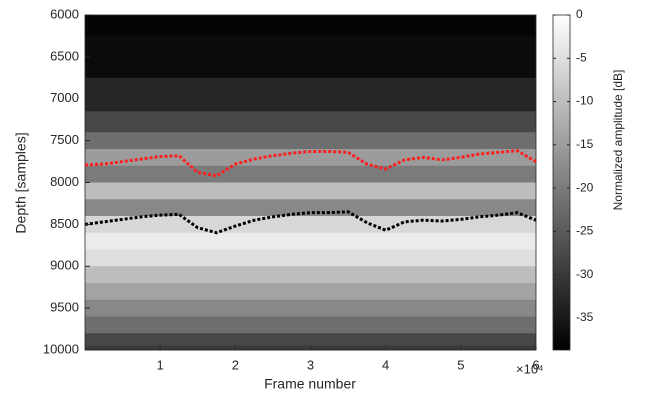 The width and height of the screenshot is (645, 402). I want to click on colorbar-tick-label: -20, so click(585, 187).